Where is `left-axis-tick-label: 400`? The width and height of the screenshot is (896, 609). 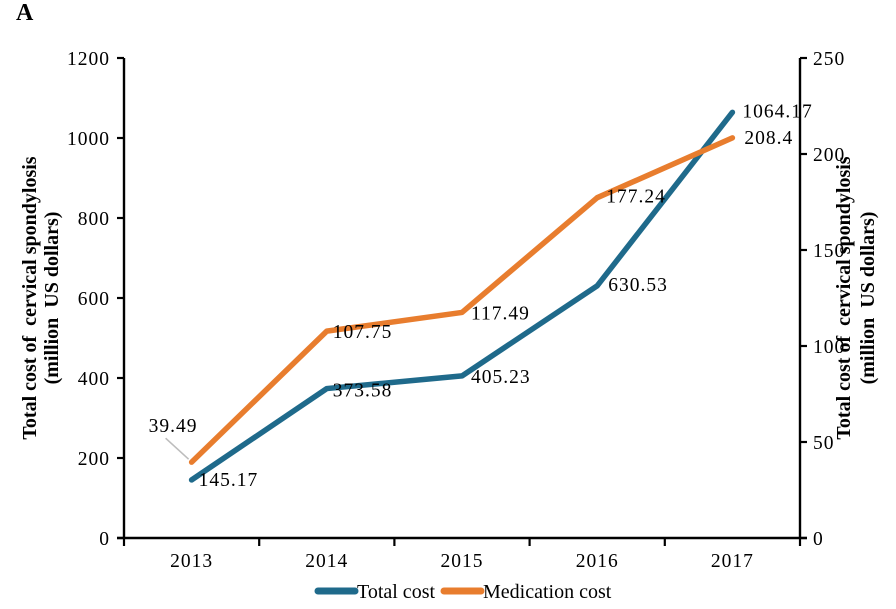 left-axis-tick-label: 400 is located at coordinates (94, 379).